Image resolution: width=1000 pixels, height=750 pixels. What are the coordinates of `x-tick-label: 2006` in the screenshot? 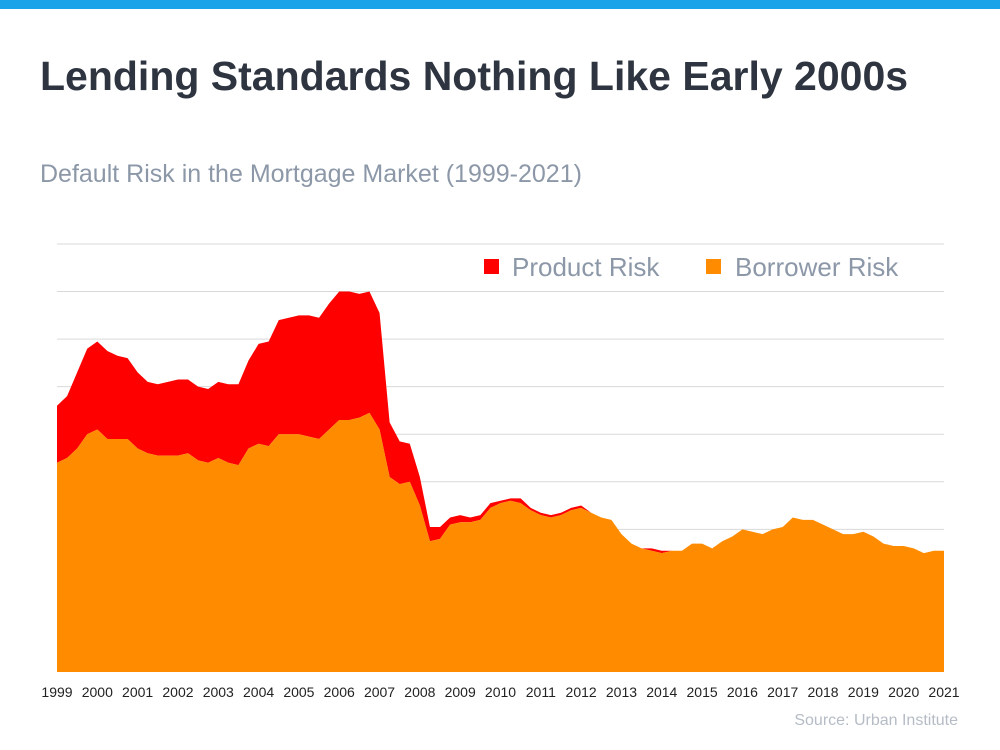 It's located at (339, 692).